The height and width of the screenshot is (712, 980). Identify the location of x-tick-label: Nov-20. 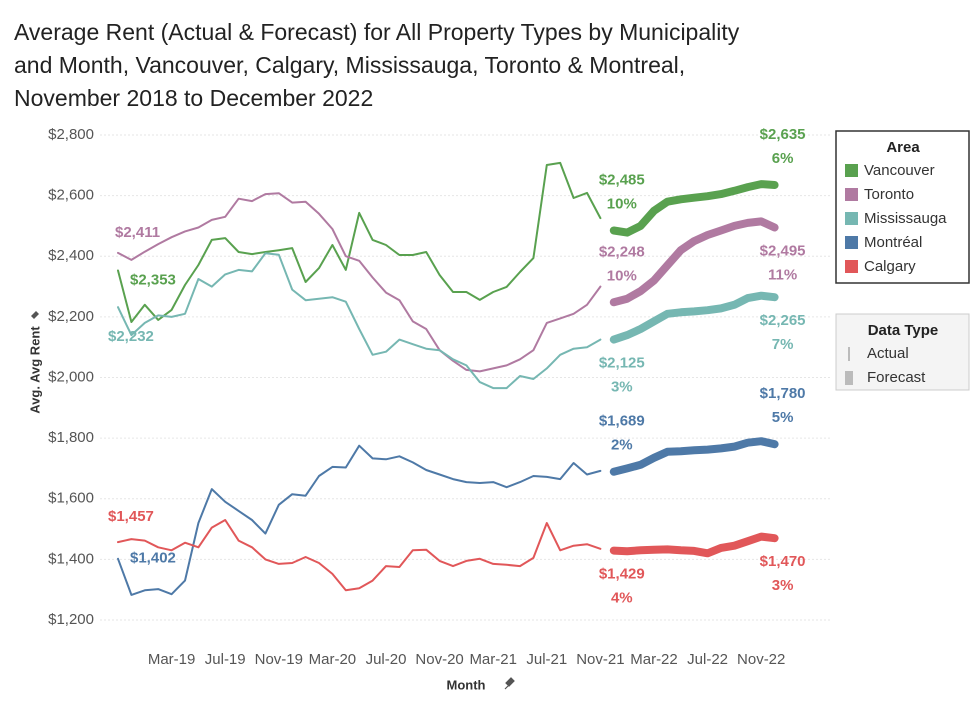
(439, 659).